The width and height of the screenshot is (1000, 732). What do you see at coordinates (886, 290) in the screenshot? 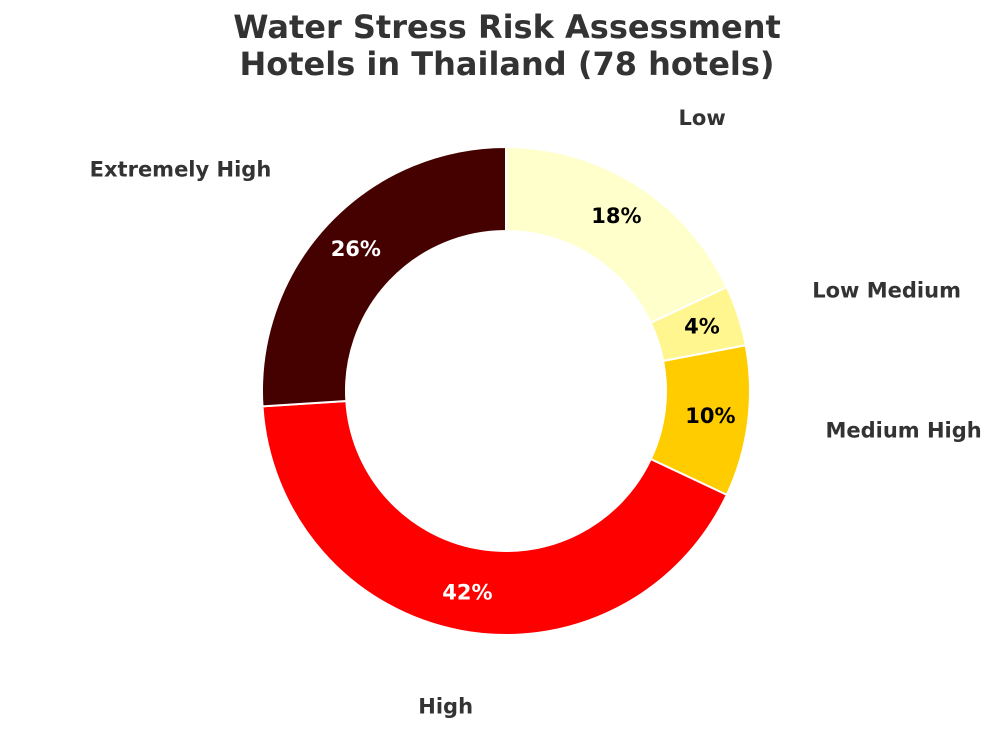
I see `category-label-low-medium: Low Medium` at bounding box center [886, 290].